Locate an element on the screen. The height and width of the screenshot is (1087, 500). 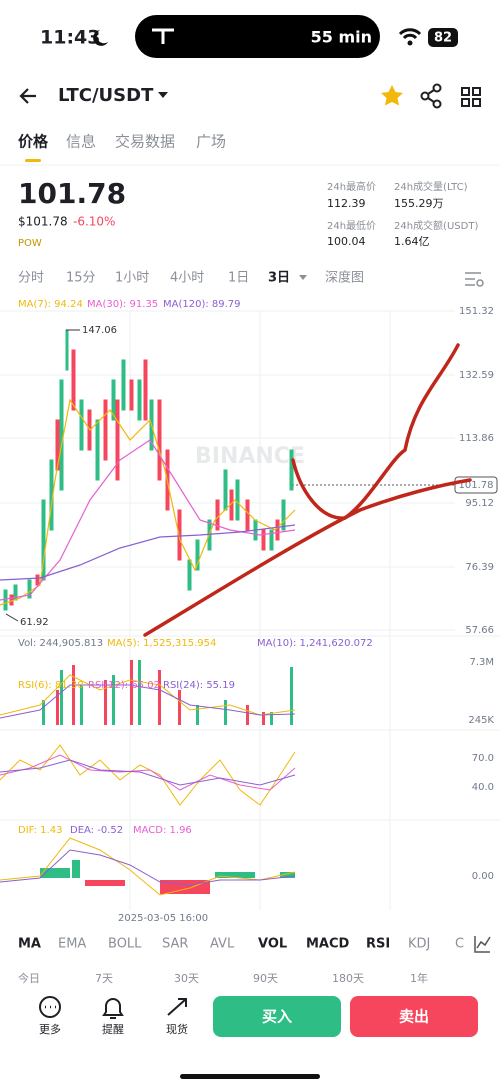
dif-line is located at coordinates (148, 866).